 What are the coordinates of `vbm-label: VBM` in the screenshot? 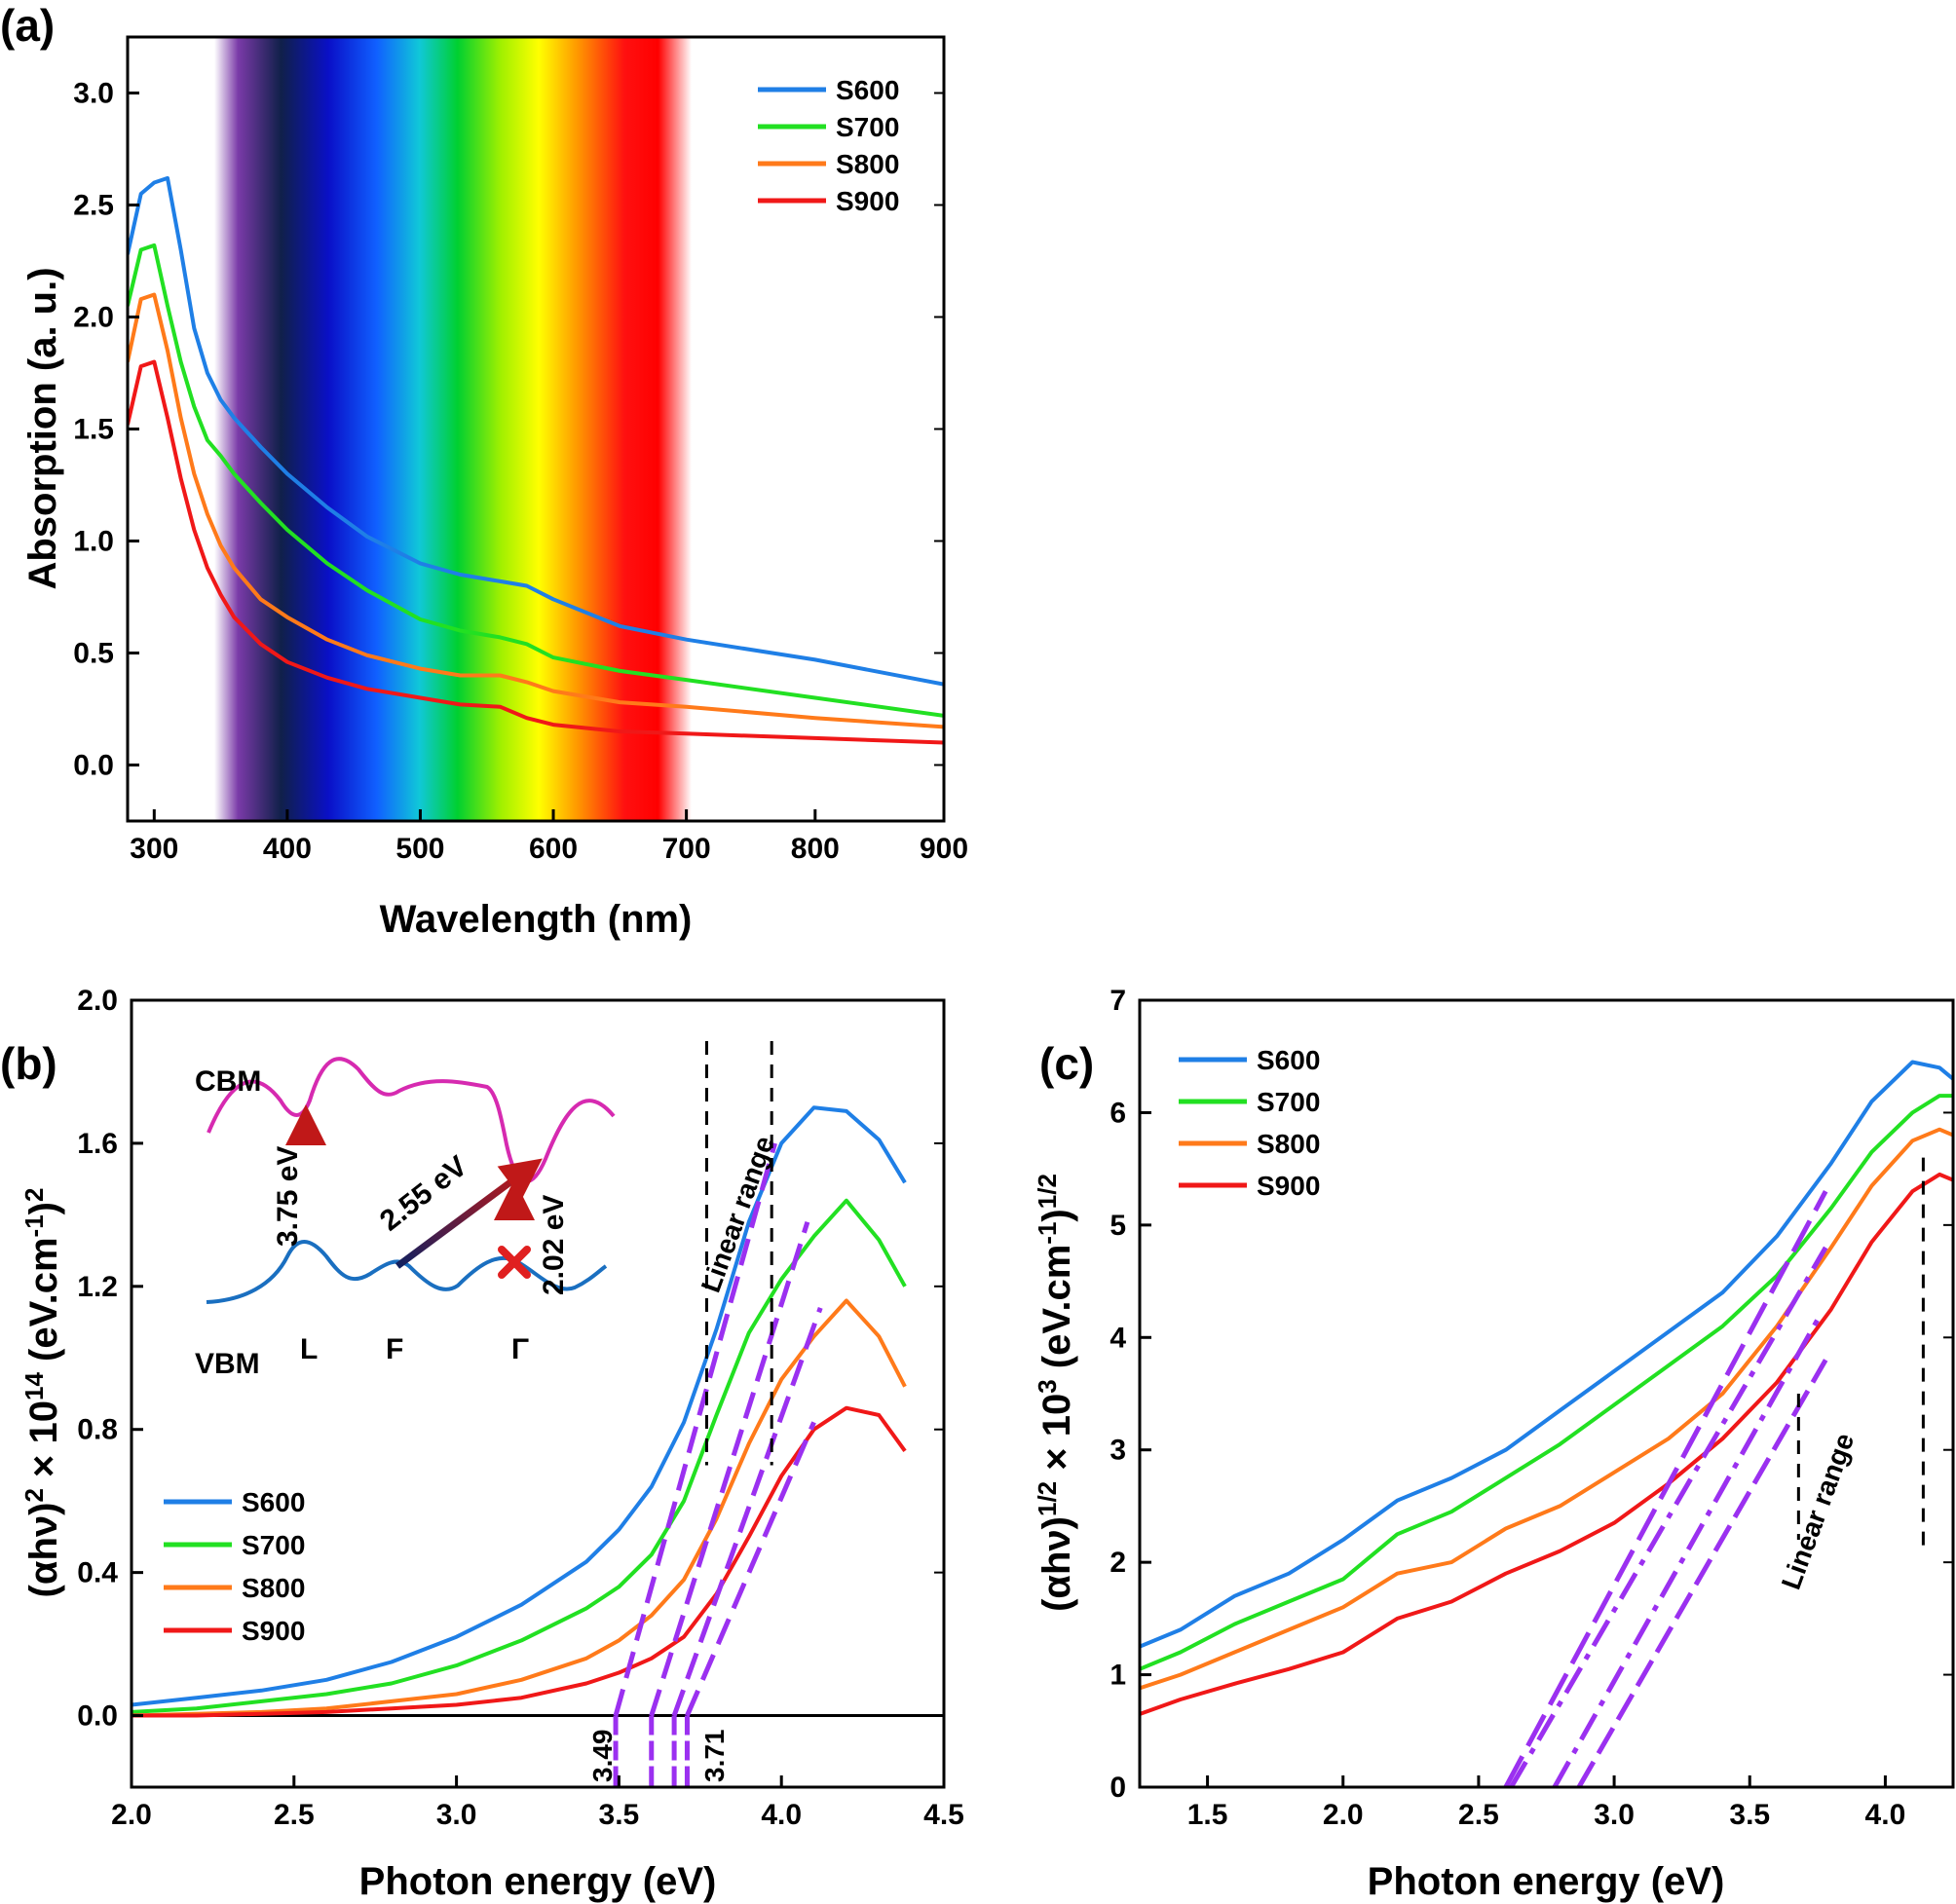 It's located at (227, 1364).